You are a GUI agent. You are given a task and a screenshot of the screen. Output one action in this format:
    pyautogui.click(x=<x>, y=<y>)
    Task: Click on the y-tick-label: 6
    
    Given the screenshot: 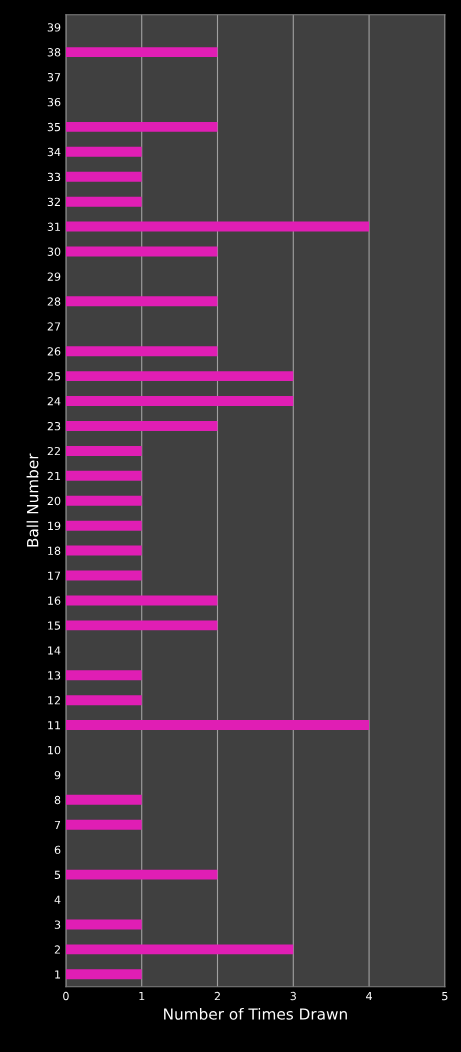 What is the action you would take?
    pyautogui.click(x=57, y=850)
    